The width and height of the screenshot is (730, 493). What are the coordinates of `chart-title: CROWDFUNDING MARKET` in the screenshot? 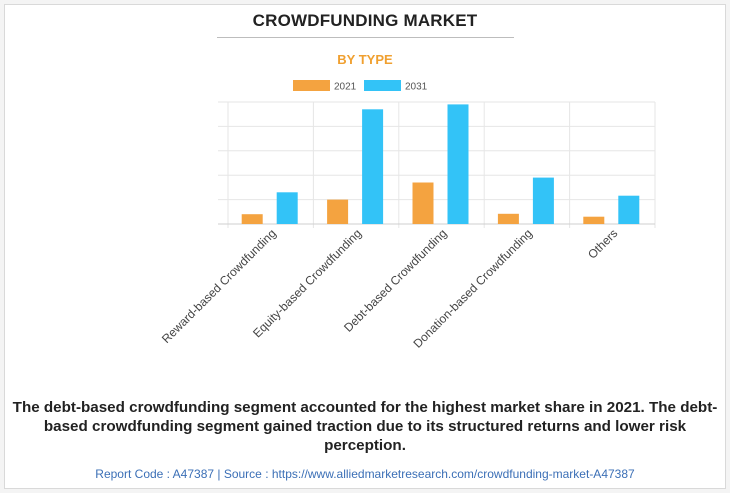 It's located at (365, 20).